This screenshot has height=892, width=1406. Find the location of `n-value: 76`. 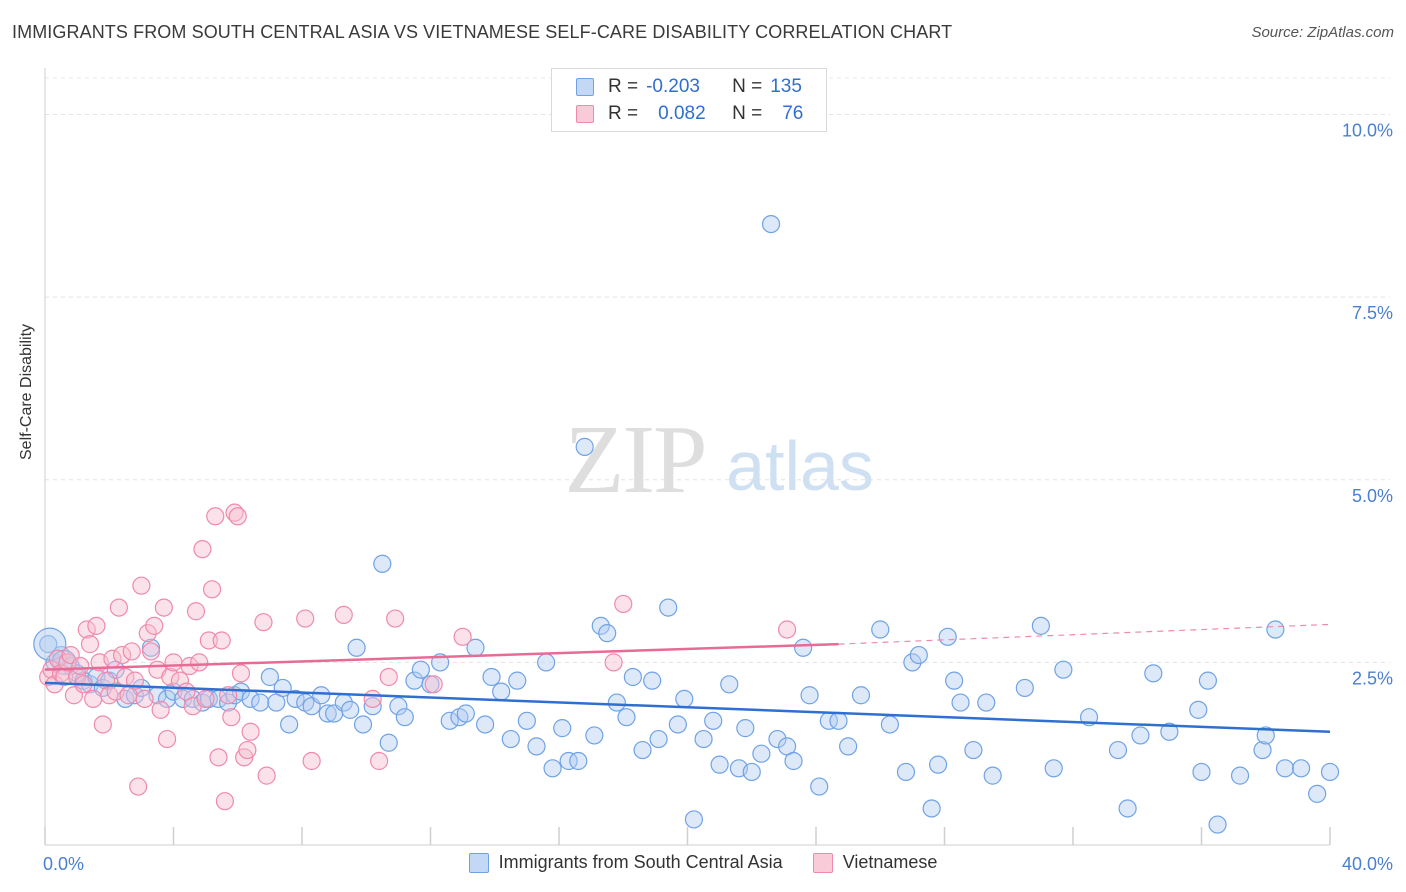

n-value: 76 is located at coordinates (793, 113).